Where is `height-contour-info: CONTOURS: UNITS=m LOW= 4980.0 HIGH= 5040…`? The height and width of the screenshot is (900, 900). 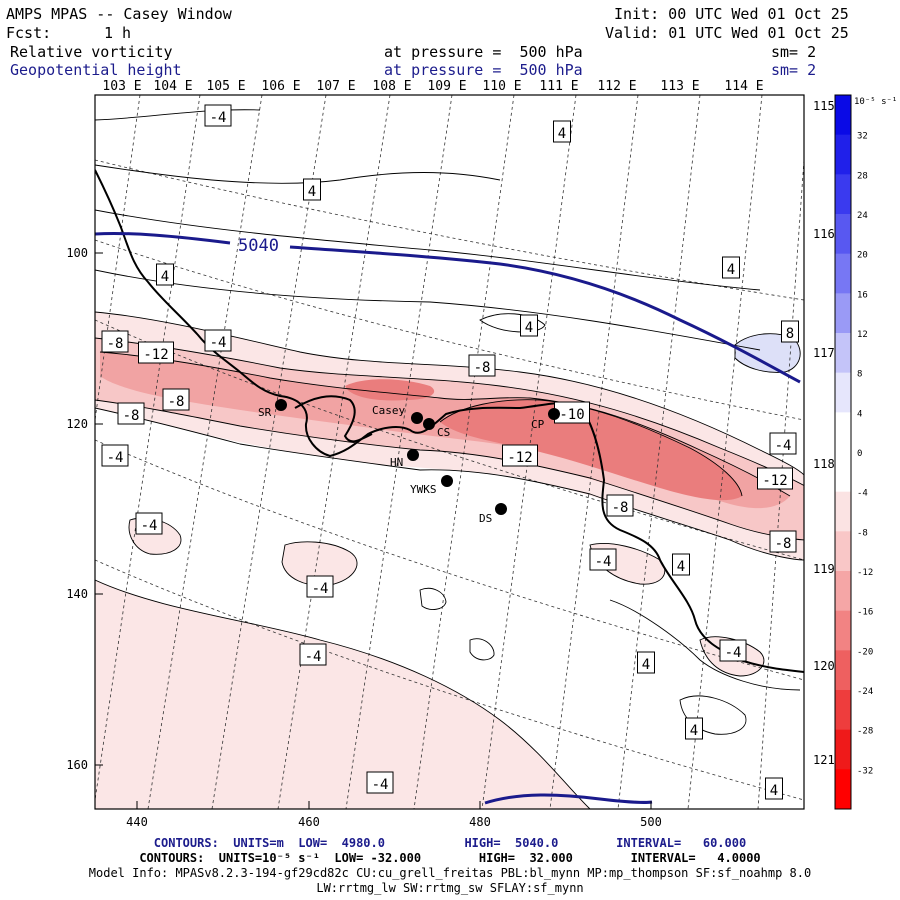 height-contour-info: CONTOURS: UNITS=m LOW= 4980.0 HIGH= 5040… is located at coordinates (450, 843).